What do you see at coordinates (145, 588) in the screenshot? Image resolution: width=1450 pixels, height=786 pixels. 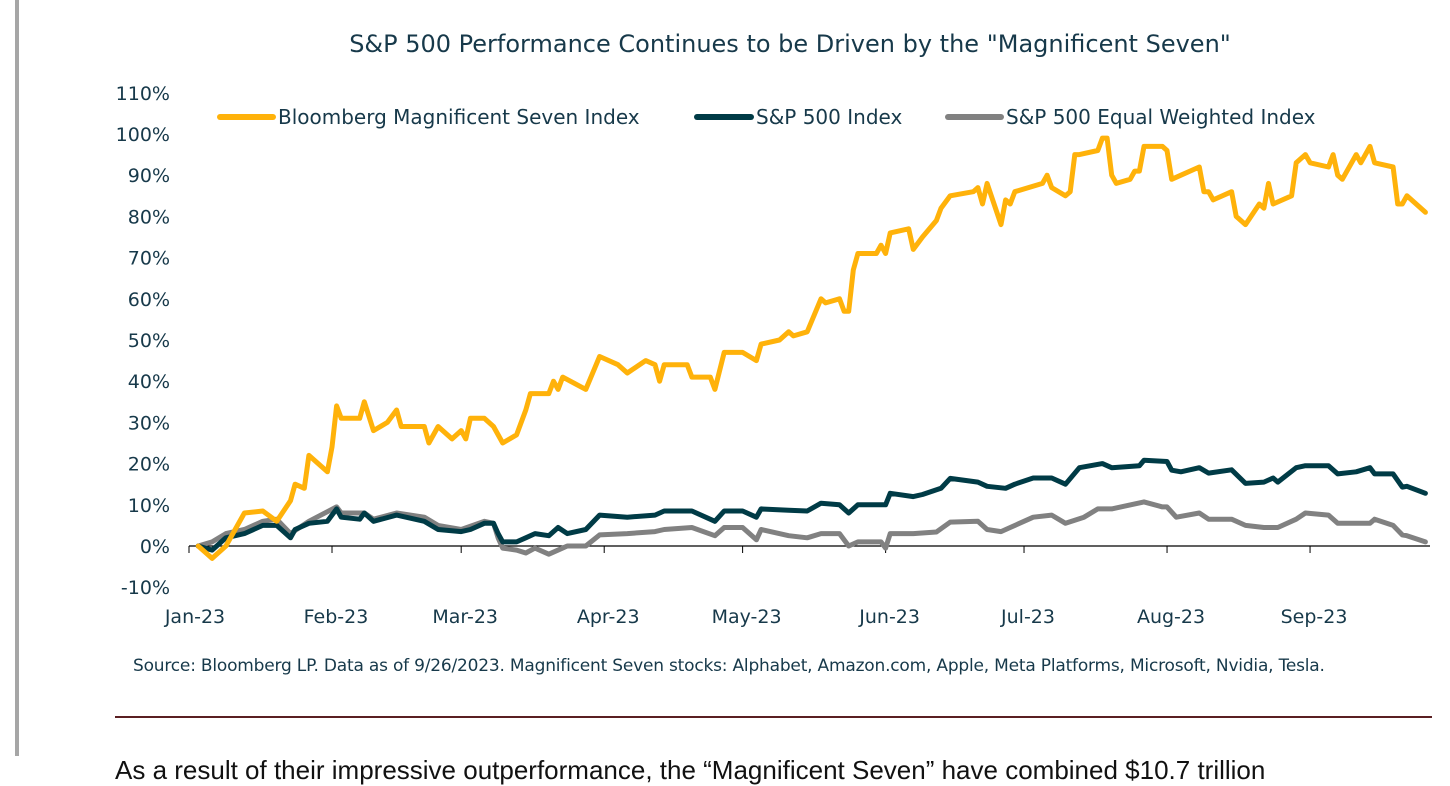 I see `y-tick-label: -10%` at bounding box center [145, 588].